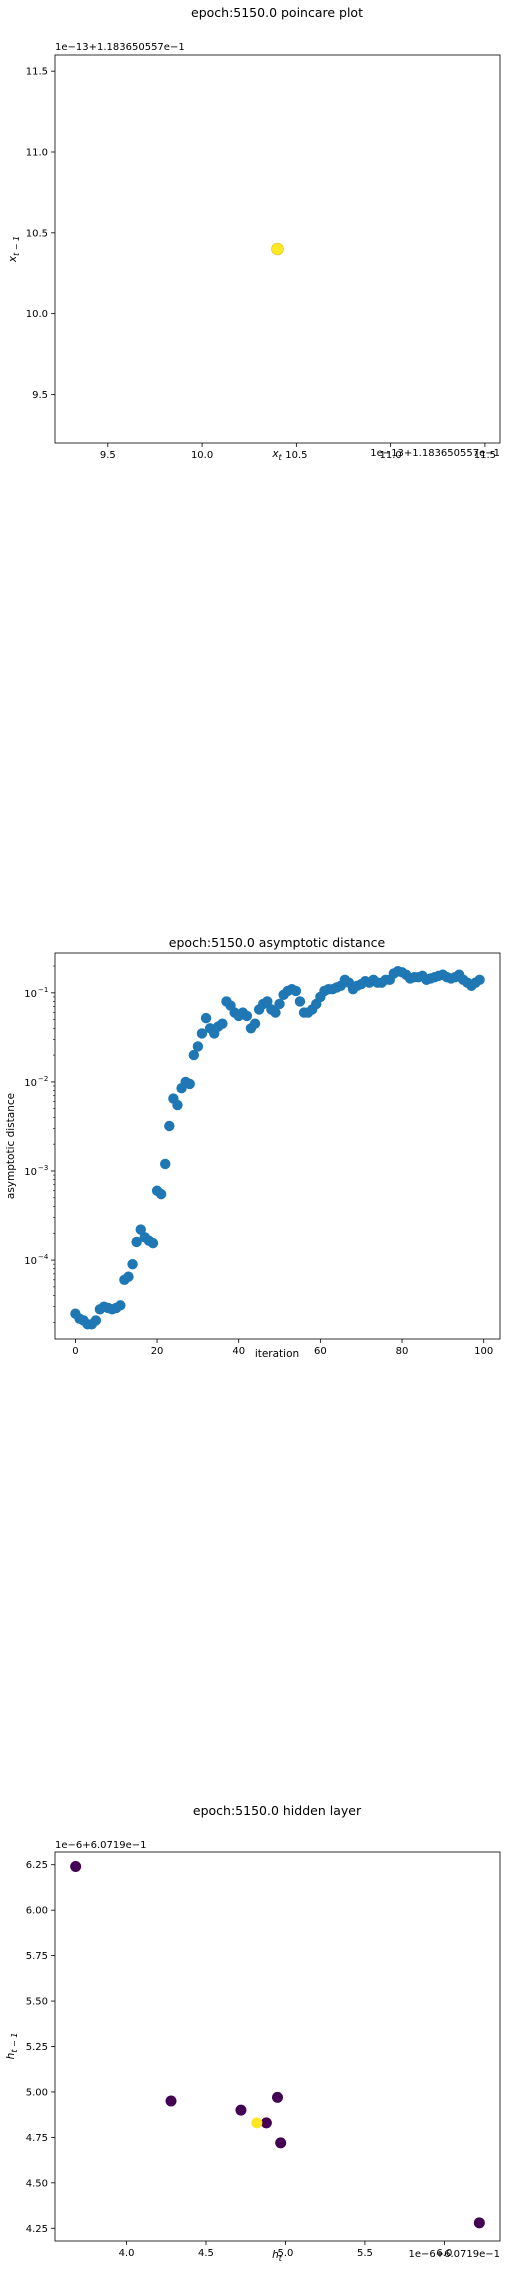 This screenshot has height=2269, width=507. I want to click on hidden-layer-points, so click(277, 2045).